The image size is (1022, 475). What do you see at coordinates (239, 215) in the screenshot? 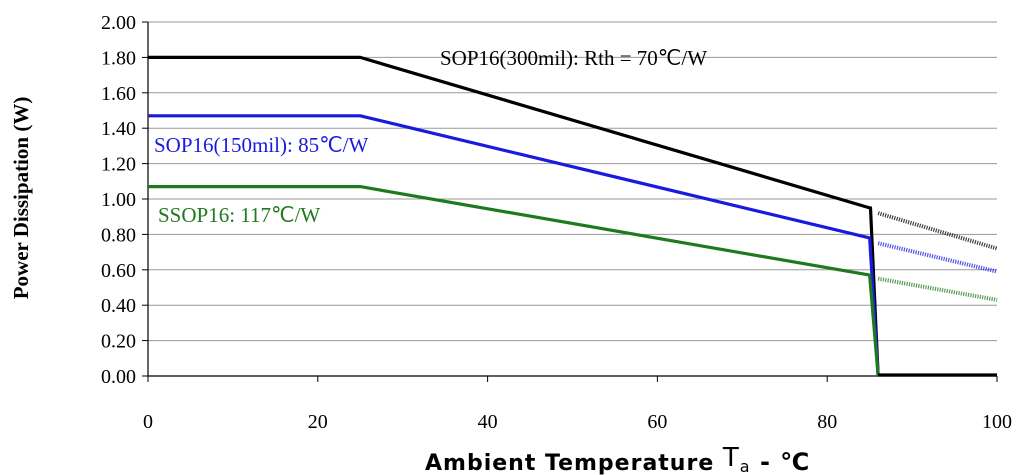
I see `series-label-ssop16: SSOP16: 117℃/W` at bounding box center [239, 215].